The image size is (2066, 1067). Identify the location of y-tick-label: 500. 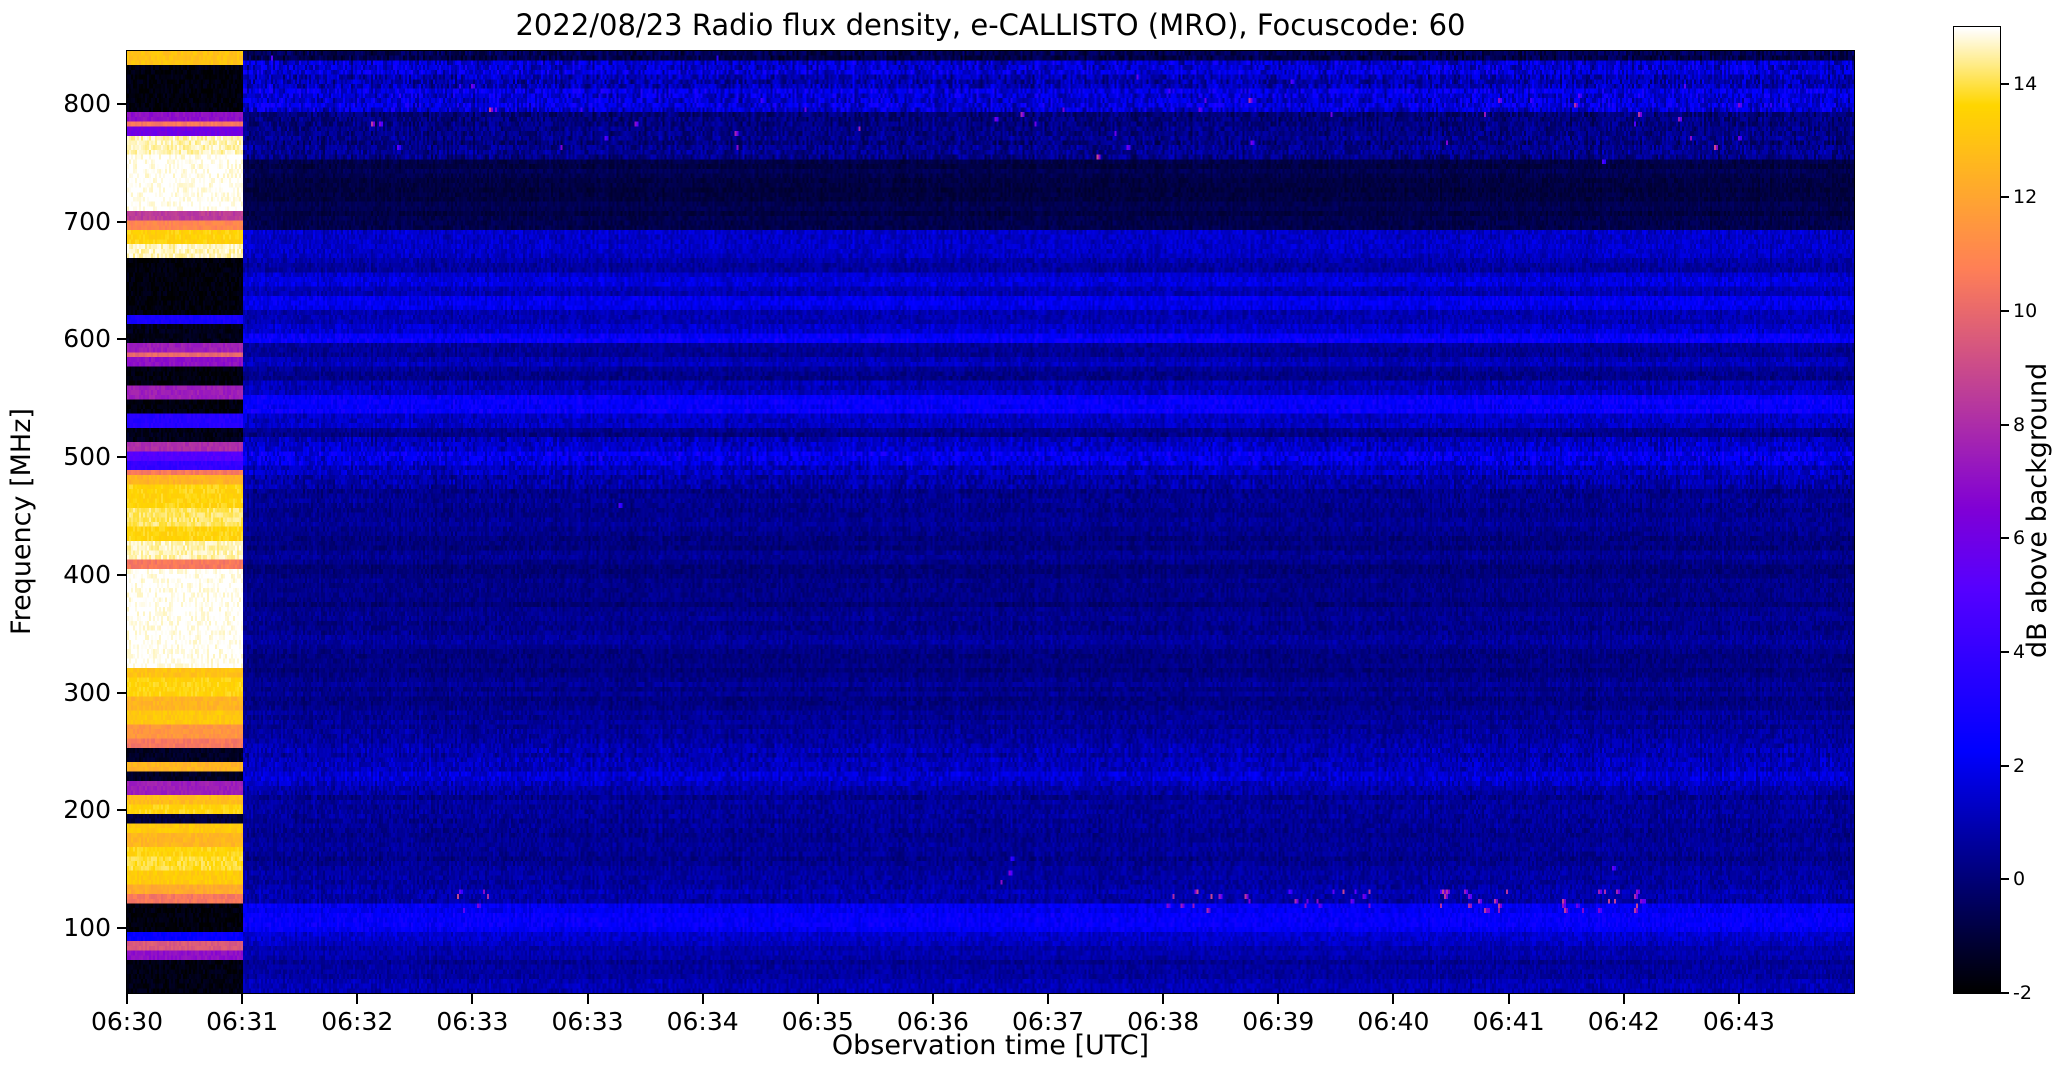
(87, 457).